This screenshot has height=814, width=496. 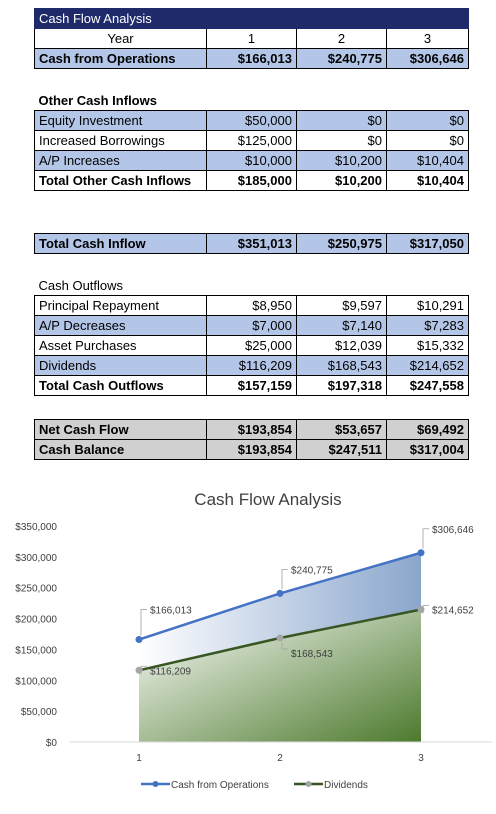 I want to click on value-year-1: $50,000, so click(x=251, y=120).